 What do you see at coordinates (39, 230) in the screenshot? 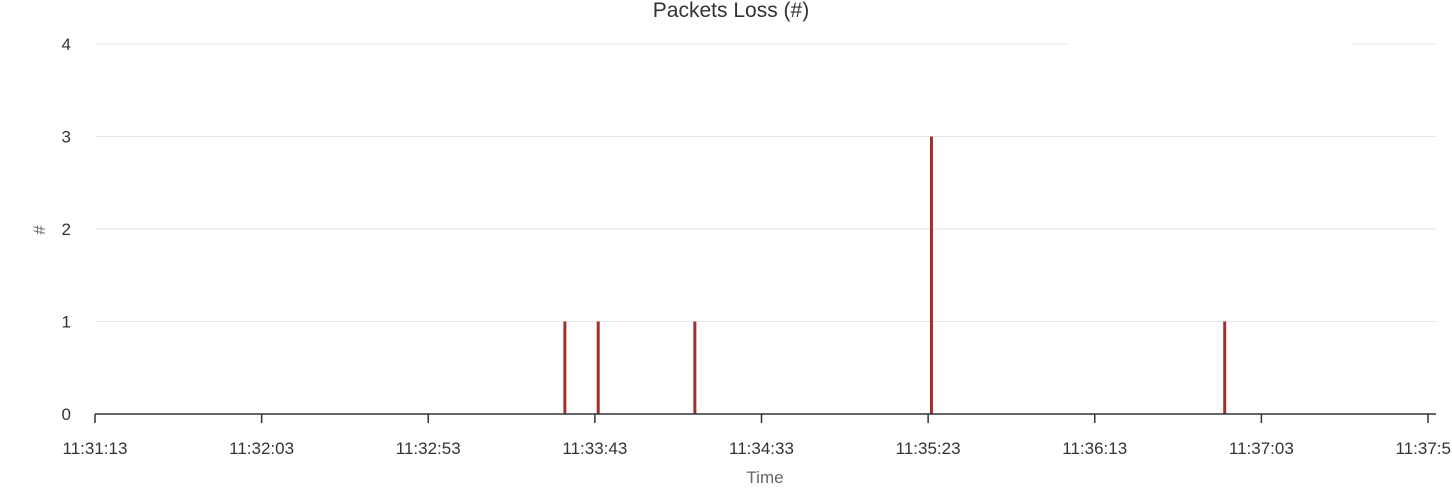
I see `y-axis-label: #` at bounding box center [39, 230].